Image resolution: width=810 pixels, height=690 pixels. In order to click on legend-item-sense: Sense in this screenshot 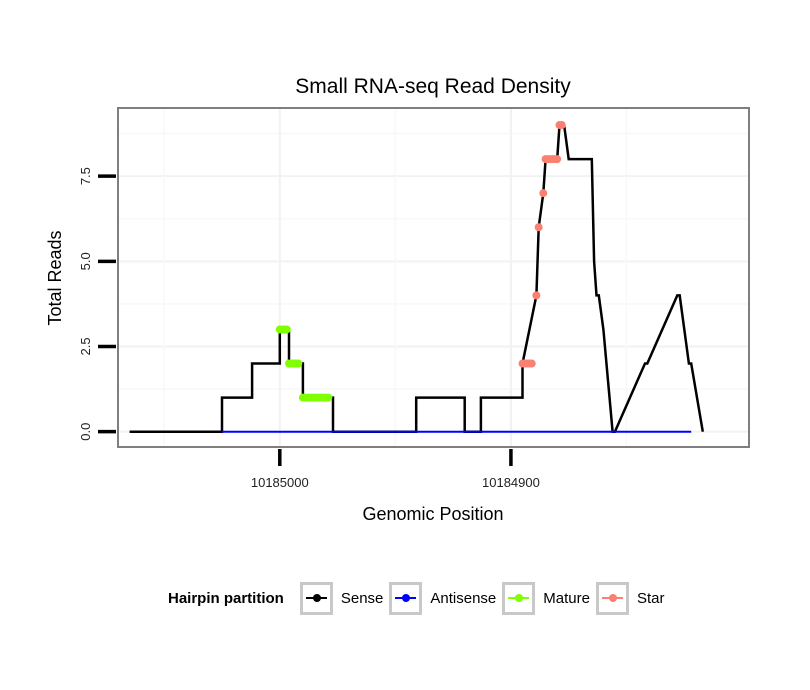, I will do `click(341, 598)`.